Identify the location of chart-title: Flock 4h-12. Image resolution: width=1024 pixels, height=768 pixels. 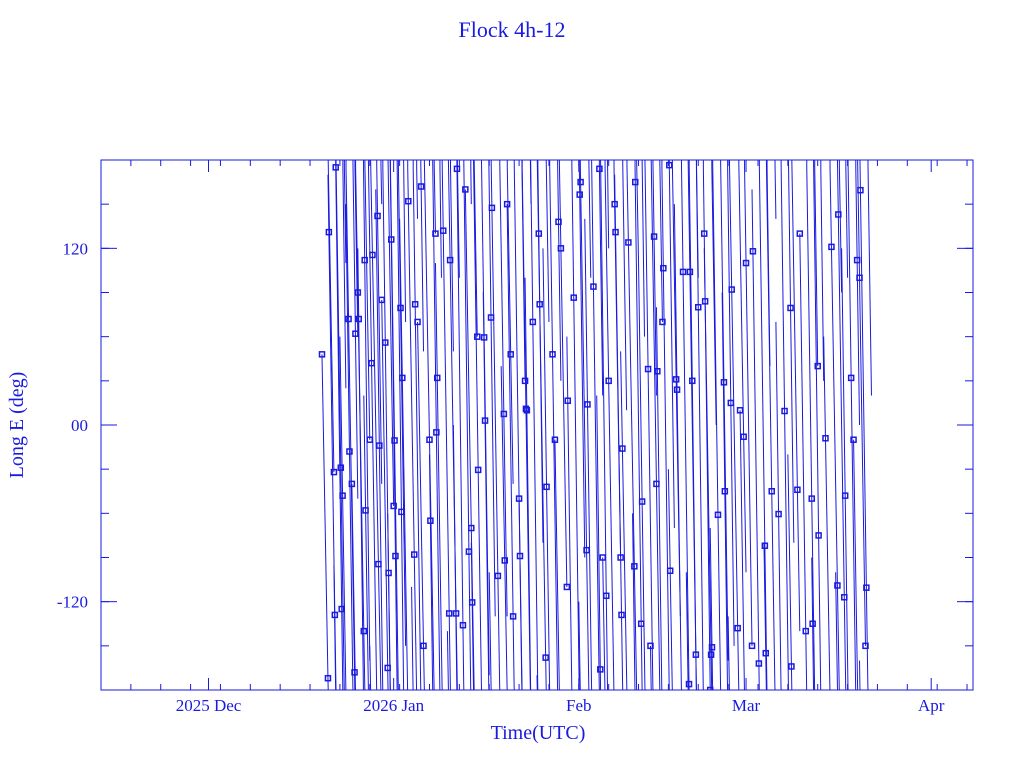
(512, 29).